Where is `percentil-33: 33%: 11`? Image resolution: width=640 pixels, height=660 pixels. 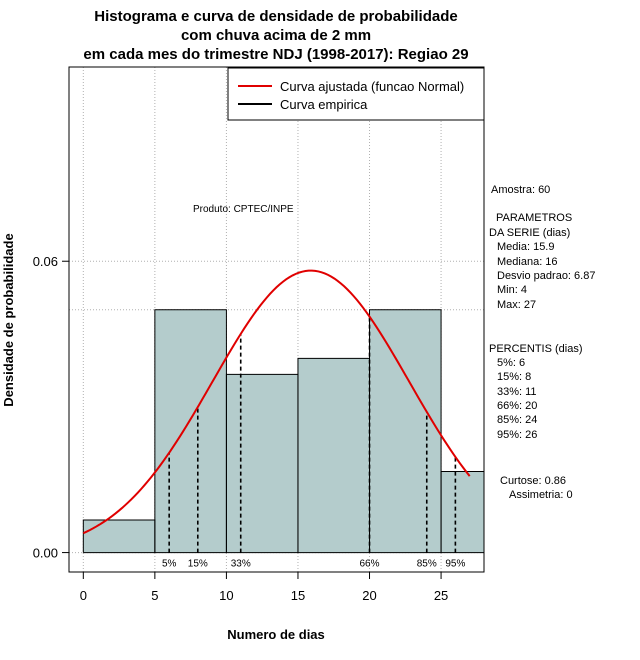
percentil-33: 33%: 11 is located at coordinates (517, 392).